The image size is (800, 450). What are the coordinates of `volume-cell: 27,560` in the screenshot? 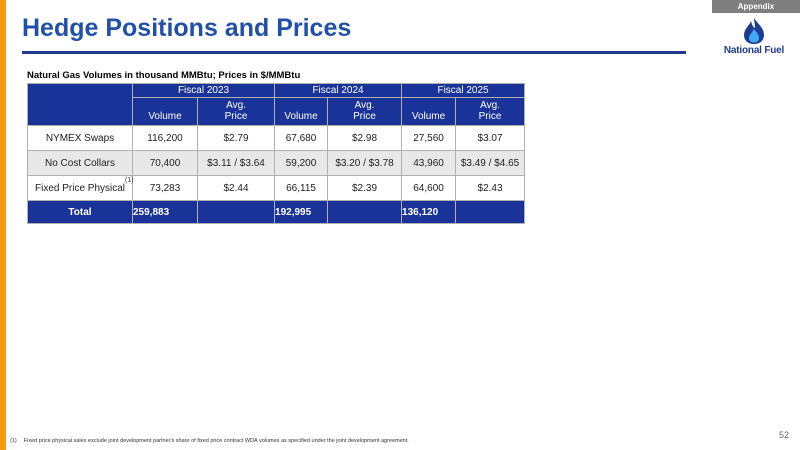 It's located at (429, 138).